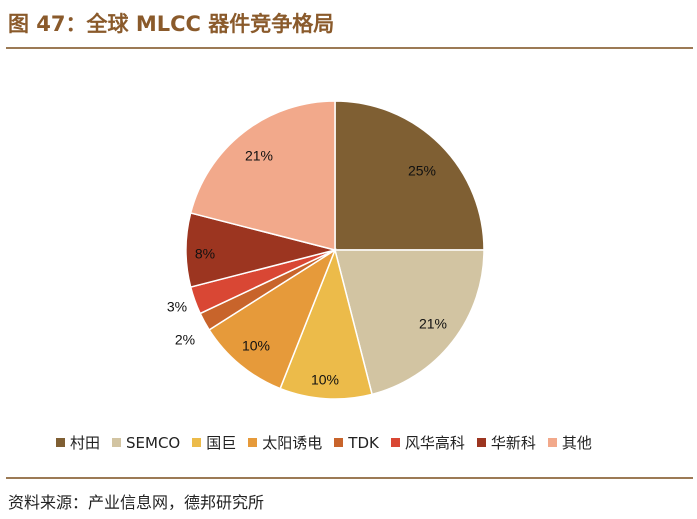 The image size is (697, 519). Describe the element at coordinates (177, 307) in the screenshot. I see `slice-label: 3%` at that location.